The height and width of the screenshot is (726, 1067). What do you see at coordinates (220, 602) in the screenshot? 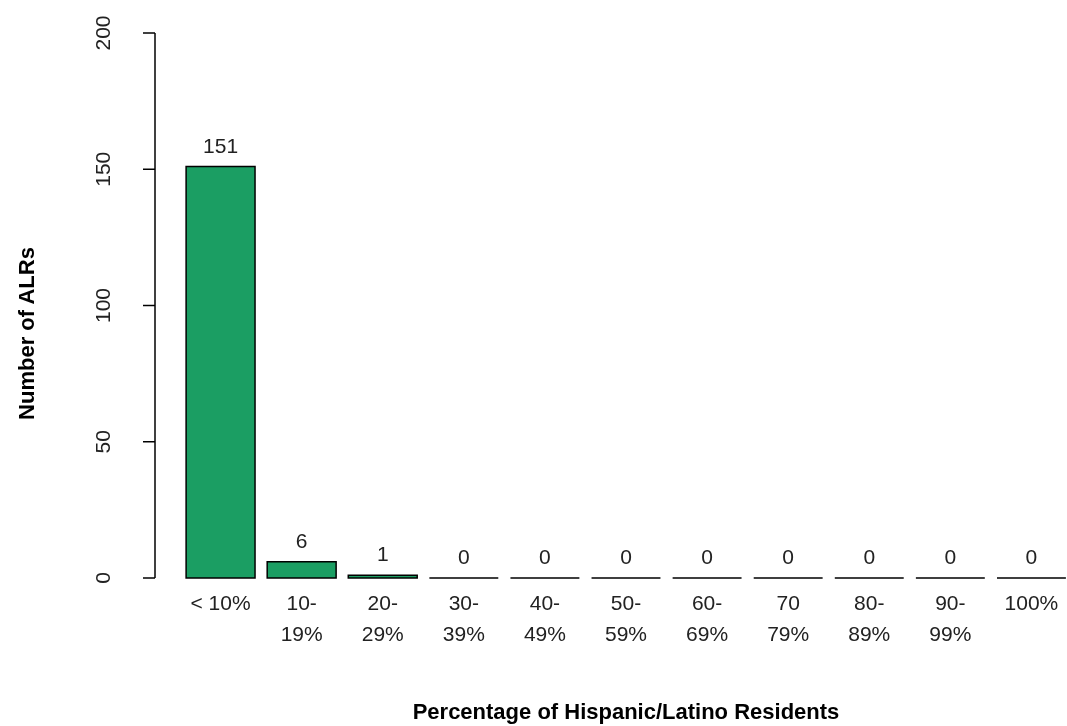
I see `x-tick-label: < 10%` at bounding box center [220, 602].